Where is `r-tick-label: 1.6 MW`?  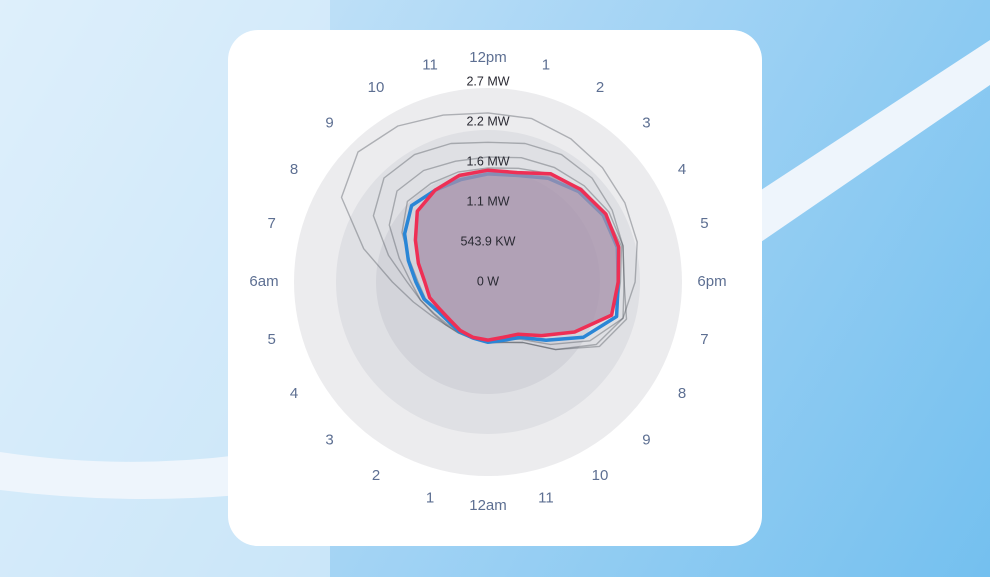
r-tick-label: 1.6 MW is located at coordinates (487, 161).